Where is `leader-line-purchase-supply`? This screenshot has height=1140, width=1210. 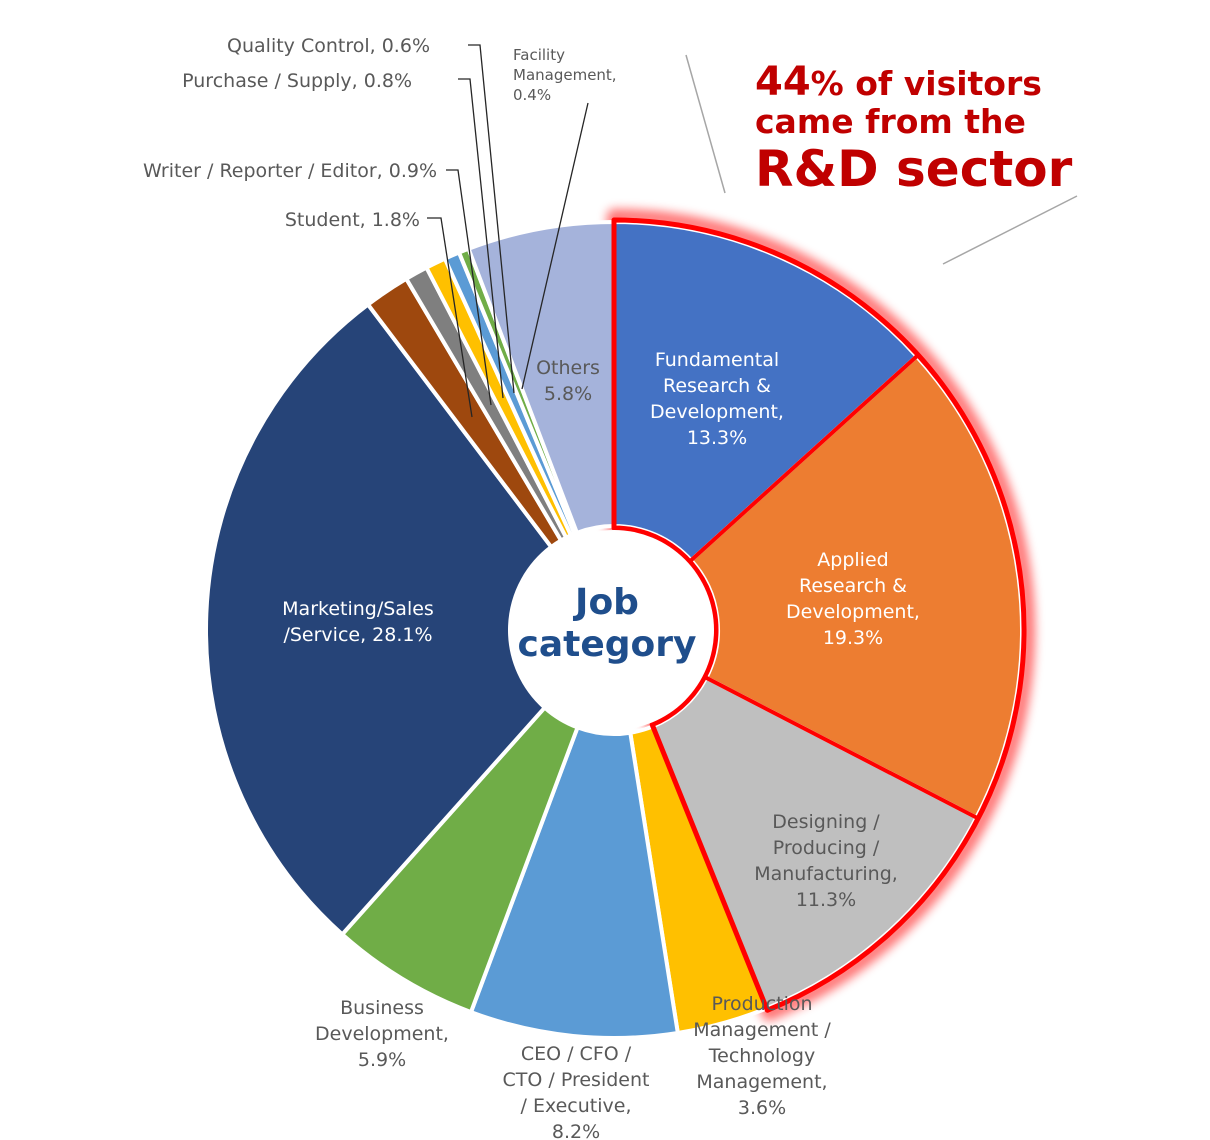
leader-line-purchase-supply is located at coordinates (481, 238).